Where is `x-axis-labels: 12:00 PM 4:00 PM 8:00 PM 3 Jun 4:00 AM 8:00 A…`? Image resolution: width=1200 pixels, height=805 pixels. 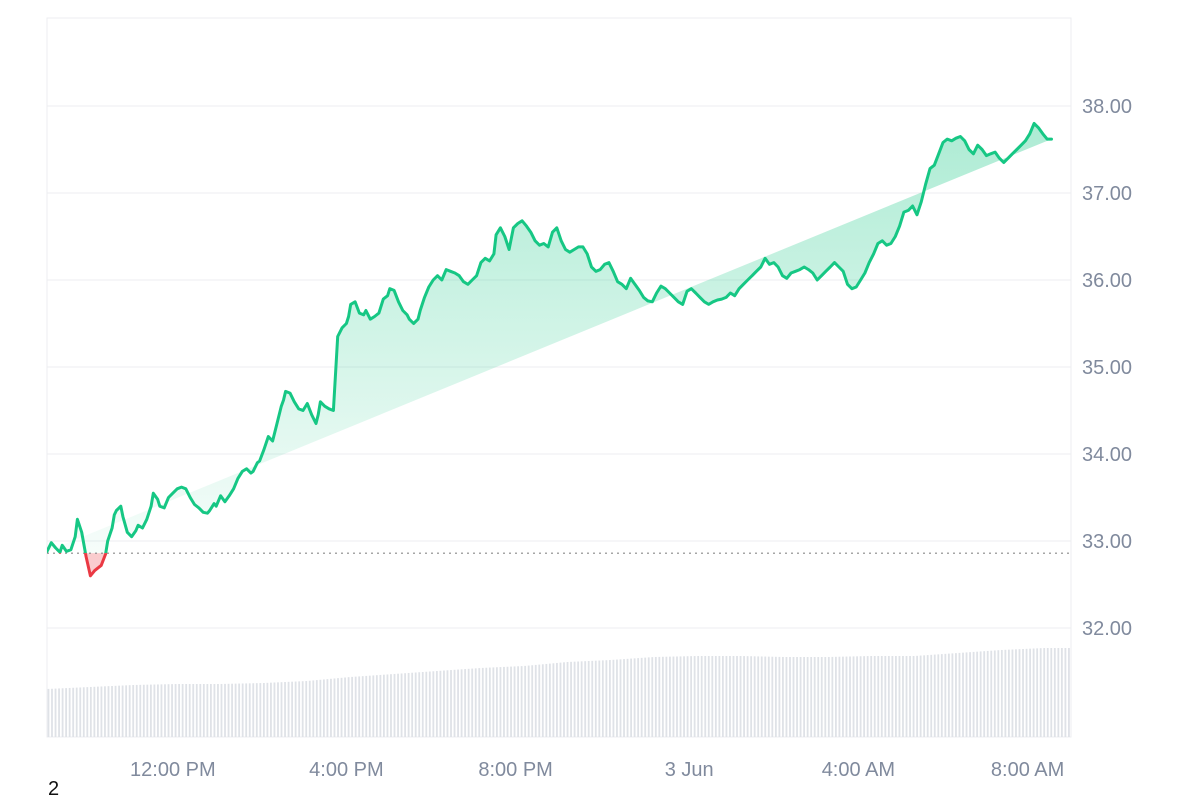 x-axis-labels: 12:00 PM 4:00 PM 8:00 PM 3 Jun 4:00 AM 8:00 A… is located at coordinates (597, 770).